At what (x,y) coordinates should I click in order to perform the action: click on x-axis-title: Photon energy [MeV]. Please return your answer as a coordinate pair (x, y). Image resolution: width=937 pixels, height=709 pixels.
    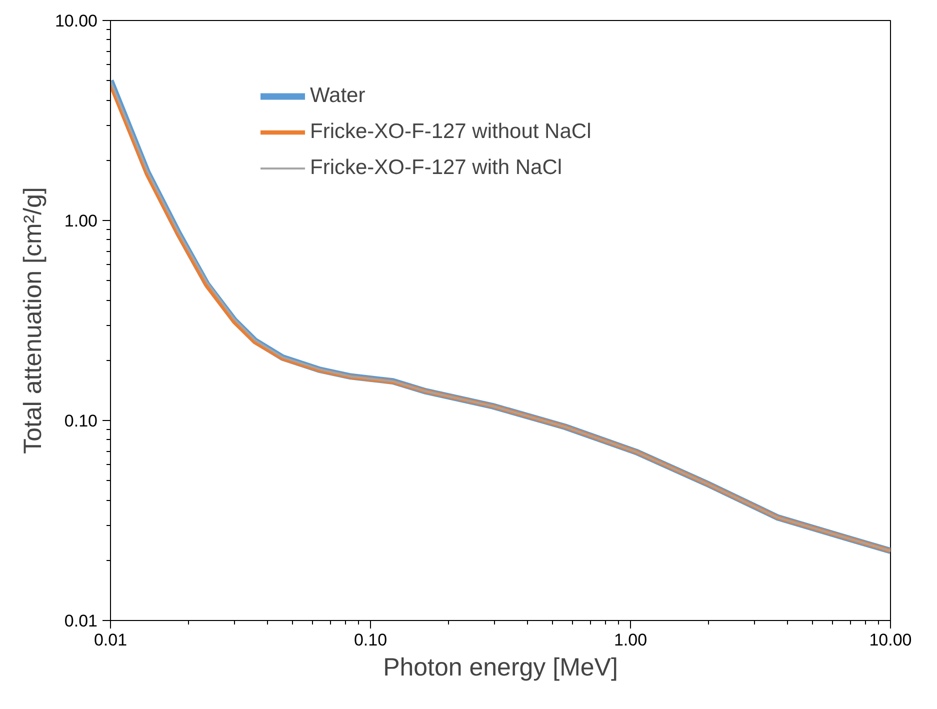
    Looking at the image, I should click on (500, 668).